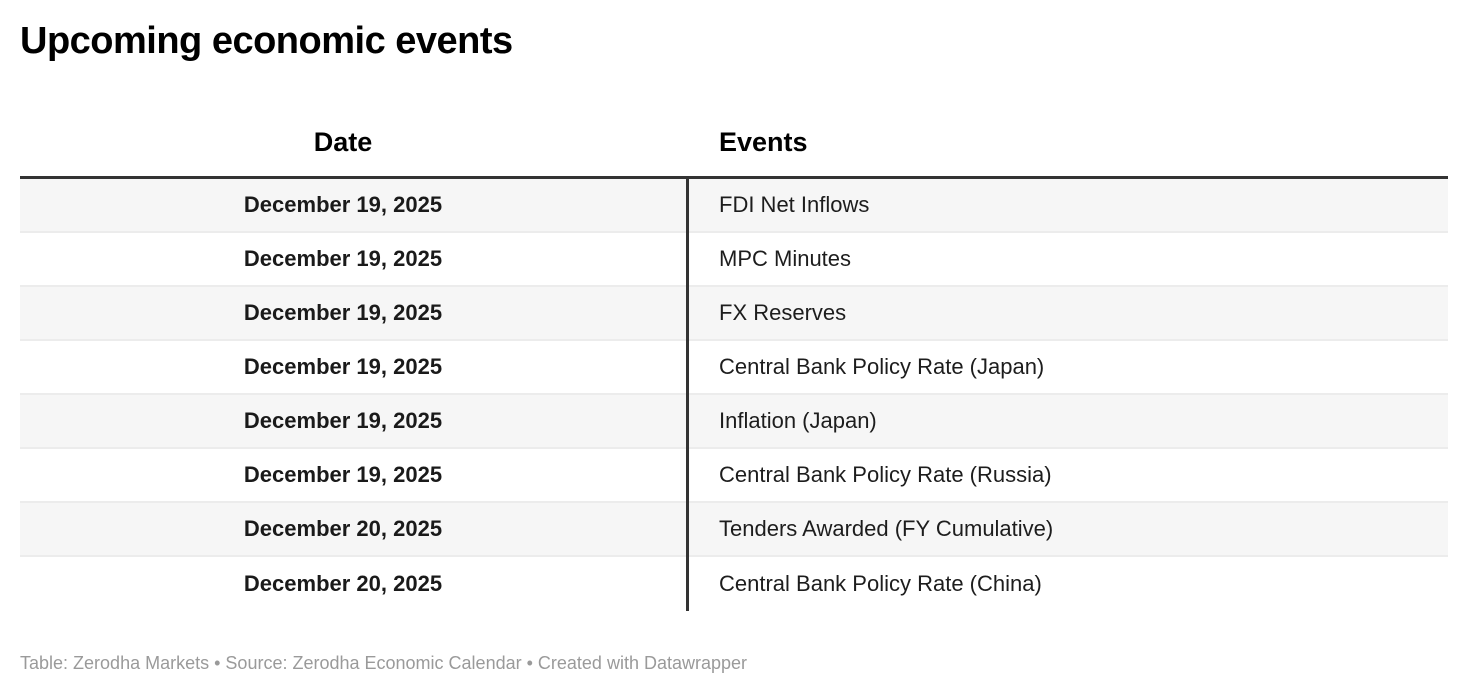 The image size is (1468, 698). I want to click on header-cell-date: Date, so click(343, 141).